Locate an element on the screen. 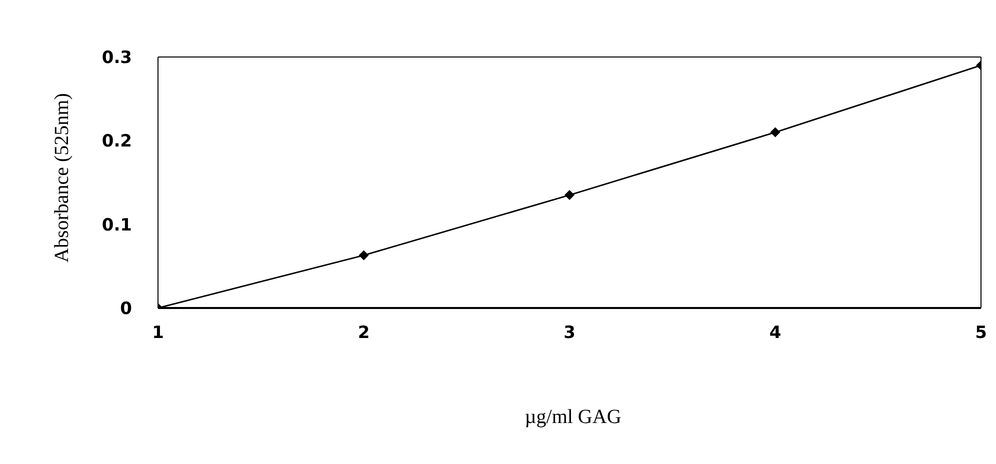 Image resolution: width=996 pixels, height=464 pixels. x-axis-title: µg/ml GAG is located at coordinates (573, 417).